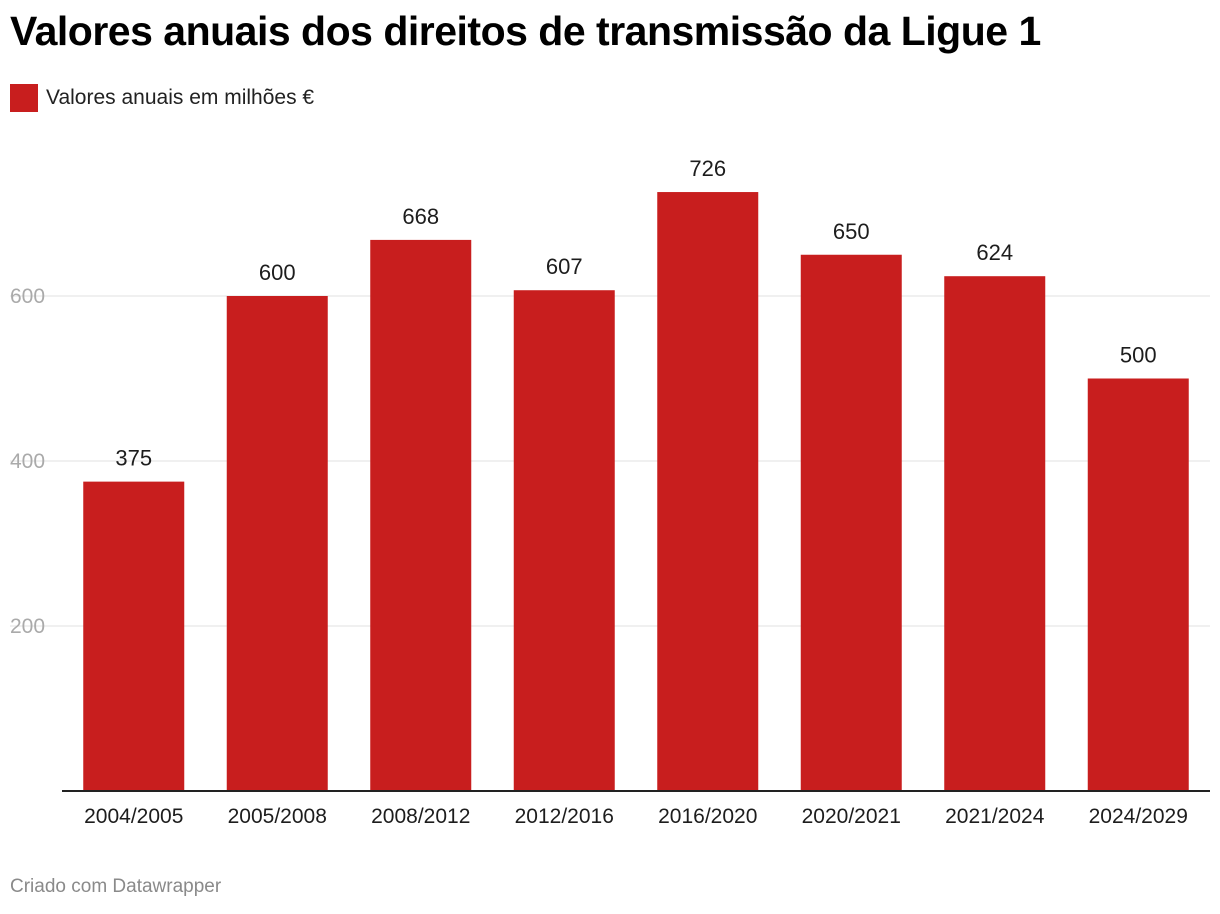 The width and height of the screenshot is (1220, 914). Describe the element at coordinates (180, 97) in the screenshot. I see `legend-label: Valores anuais em milhões €` at that location.